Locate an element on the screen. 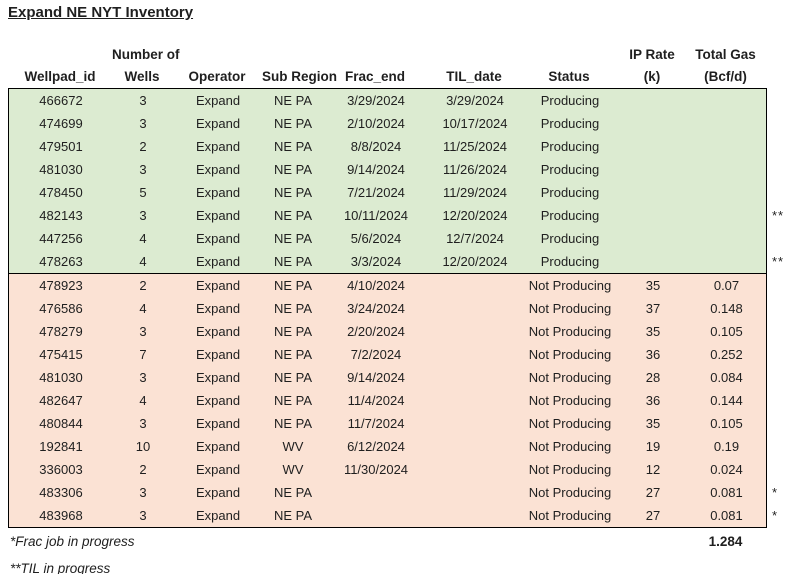  cell-wells: 10 is located at coordinates (143, 446).